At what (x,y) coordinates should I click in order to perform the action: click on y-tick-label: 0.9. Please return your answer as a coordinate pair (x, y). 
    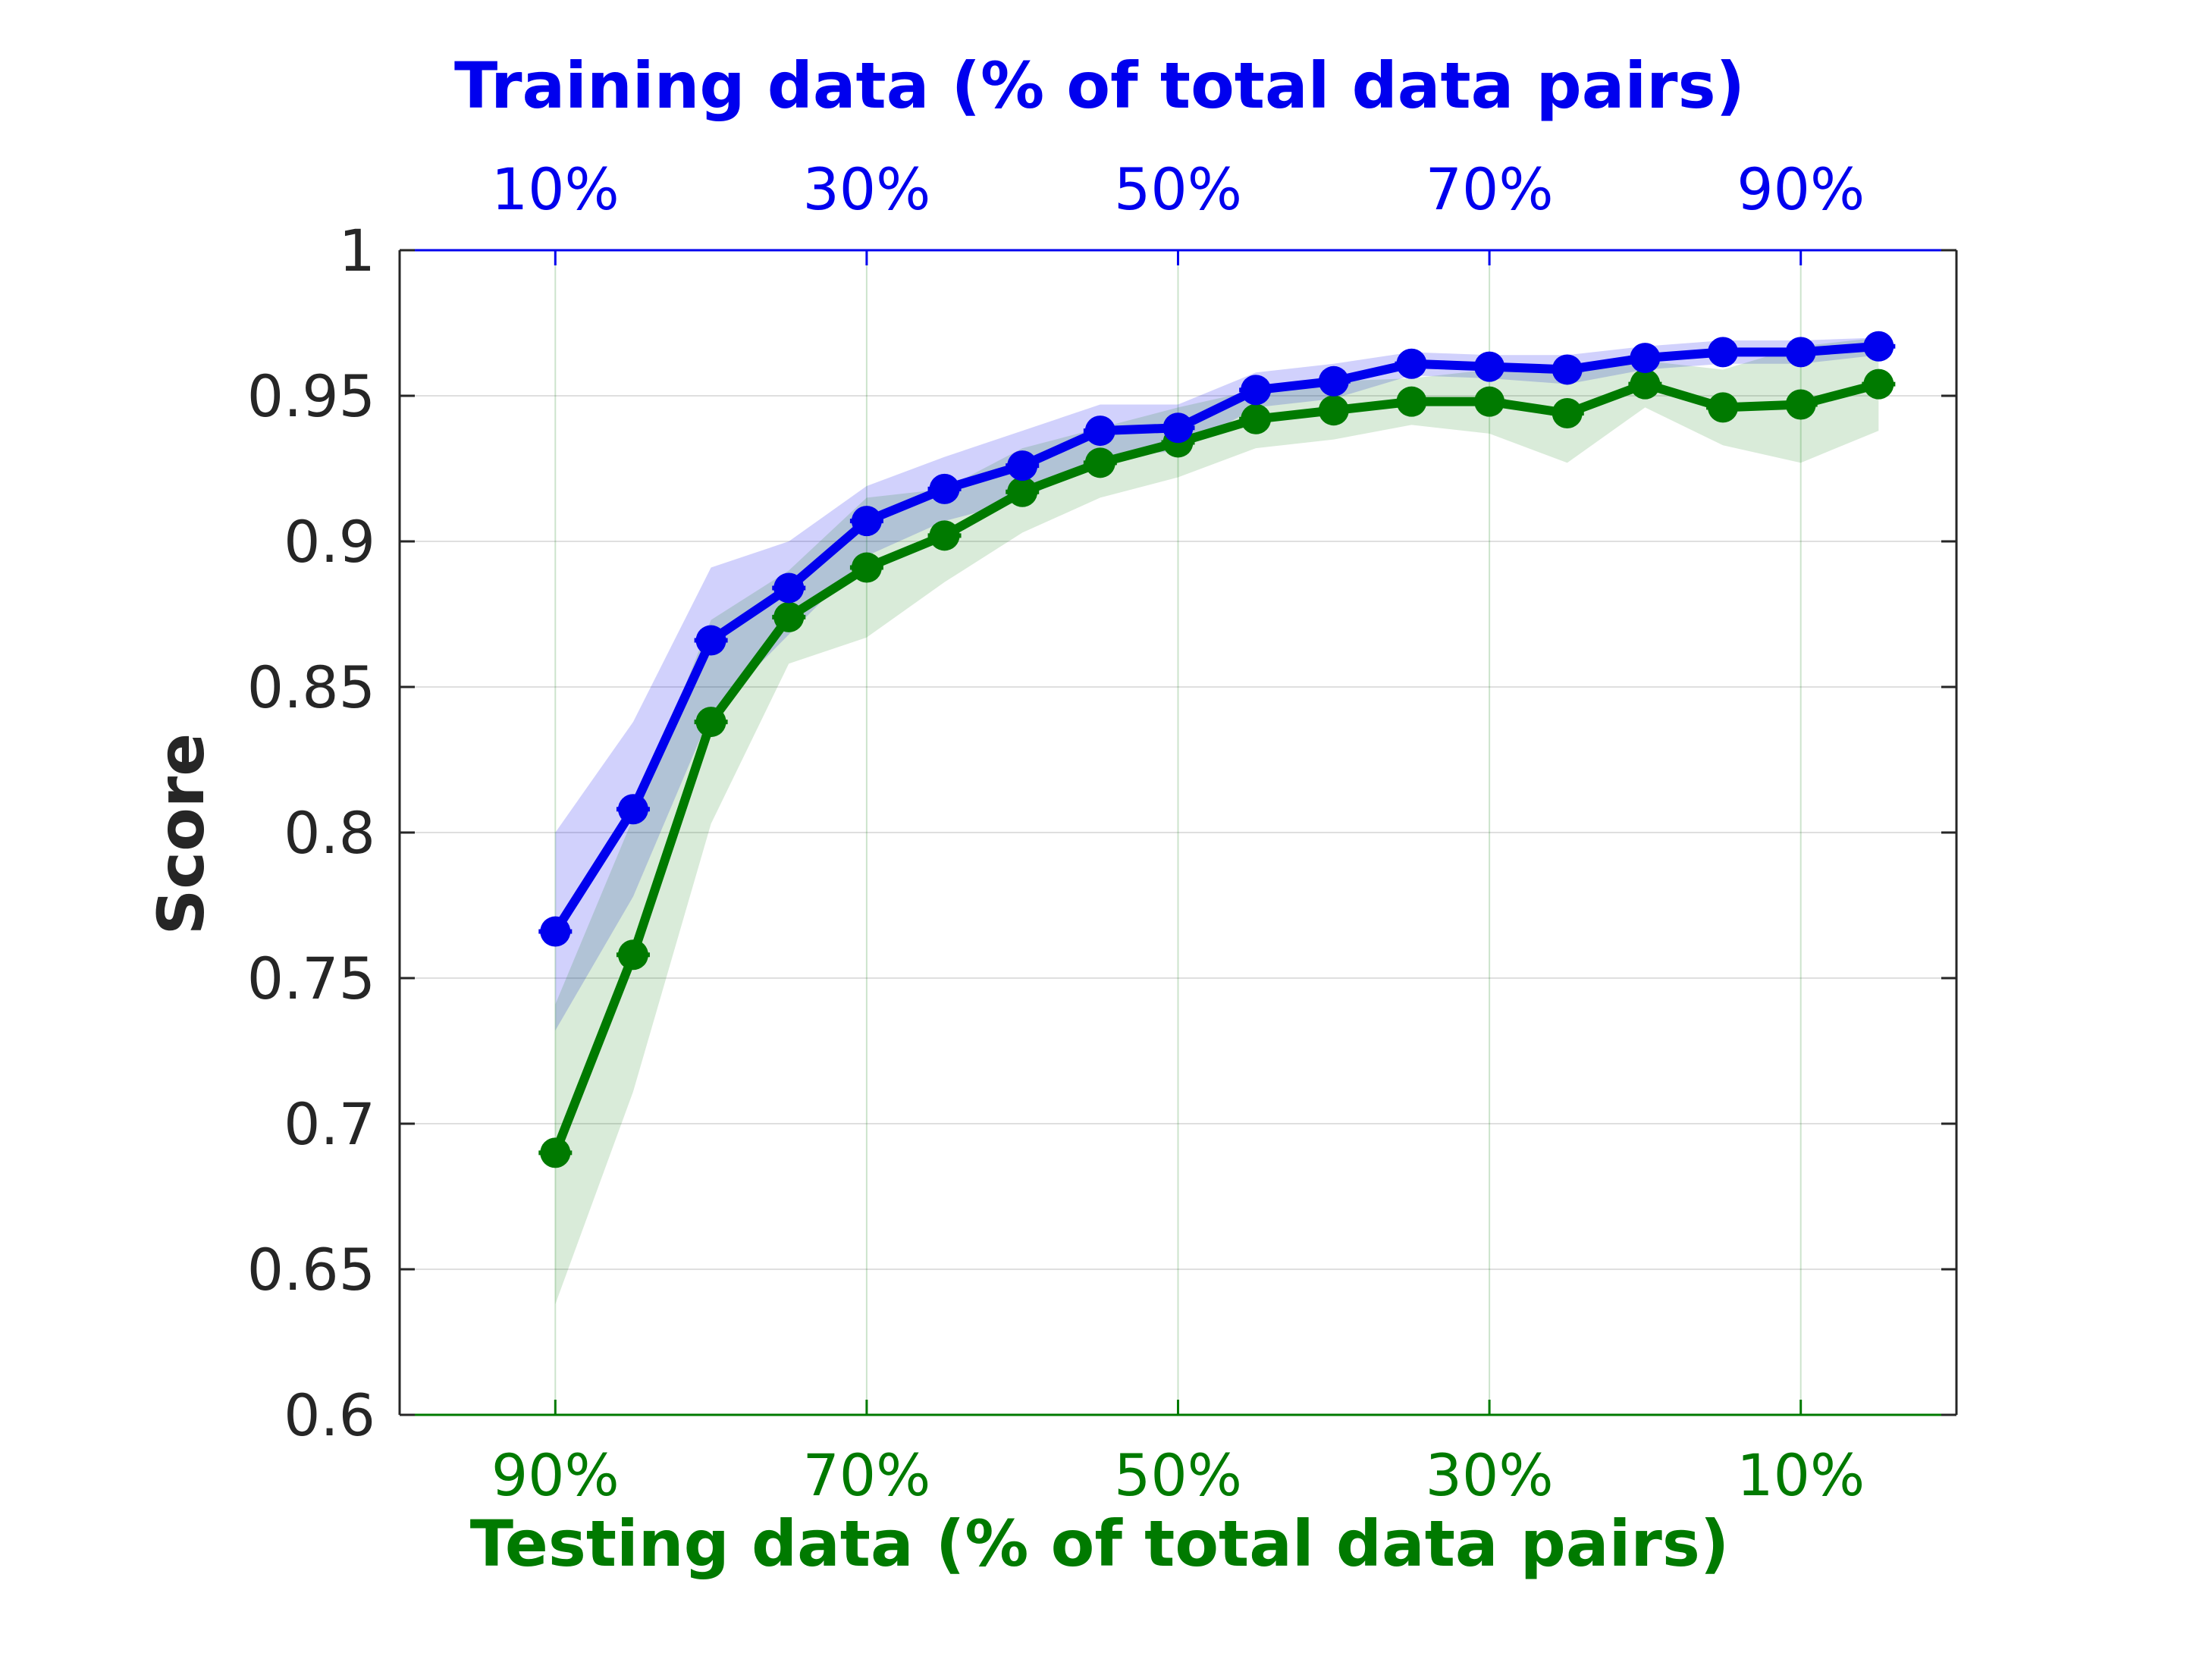
    Looking at the image, I should click on (329, 541).